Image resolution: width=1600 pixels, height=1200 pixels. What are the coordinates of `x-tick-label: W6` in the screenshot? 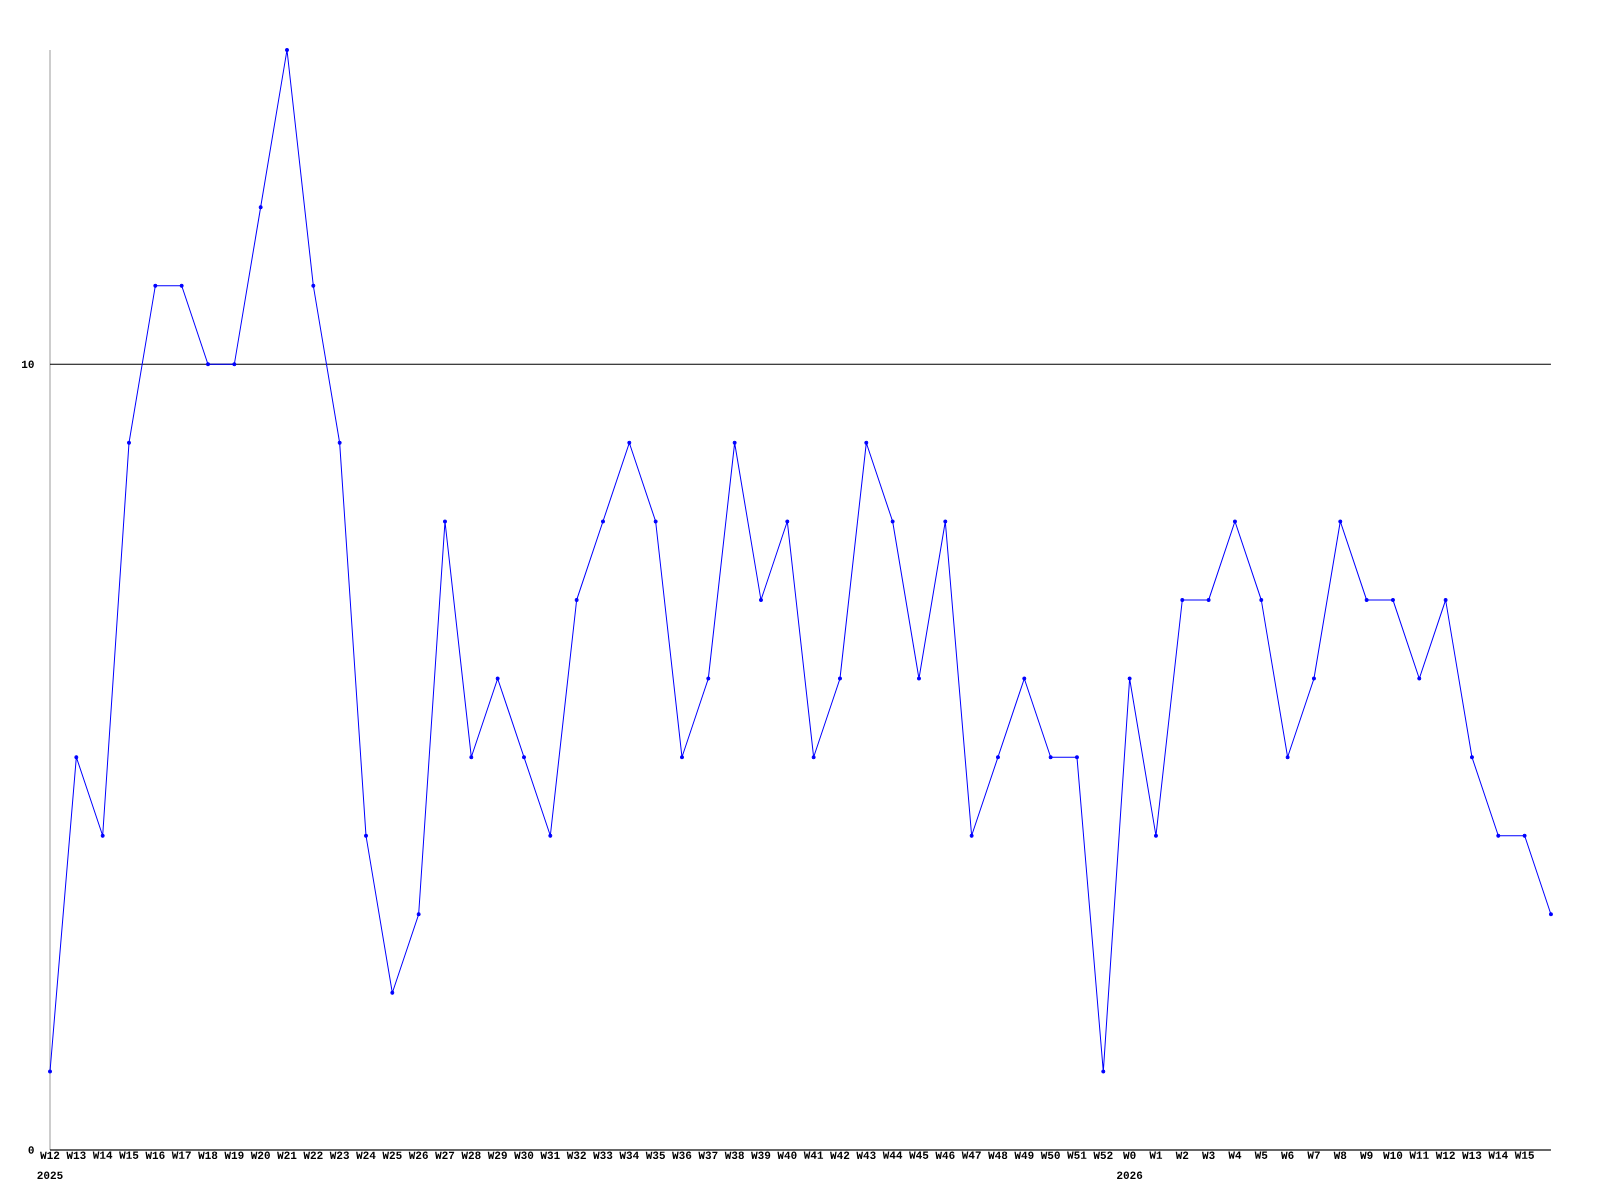 It's located at (1287, 1155).